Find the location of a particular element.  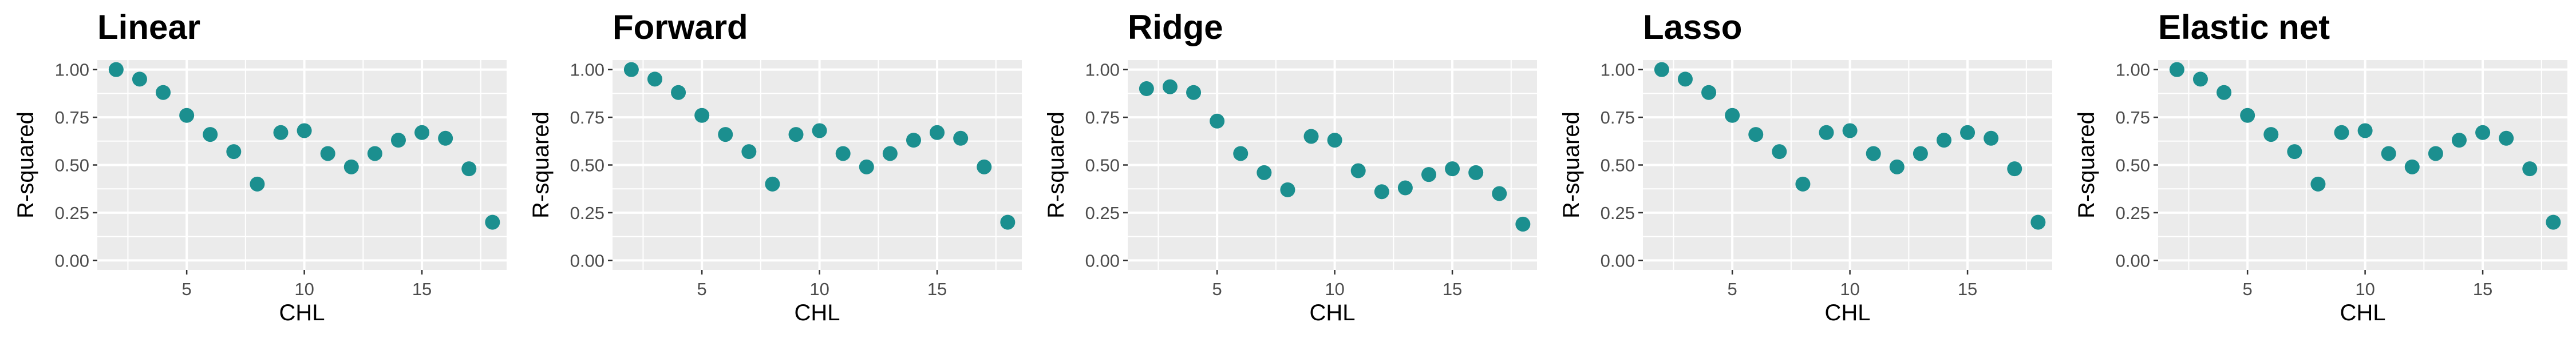

chart-title: Elastic net is located at coordinates (2244, 27).